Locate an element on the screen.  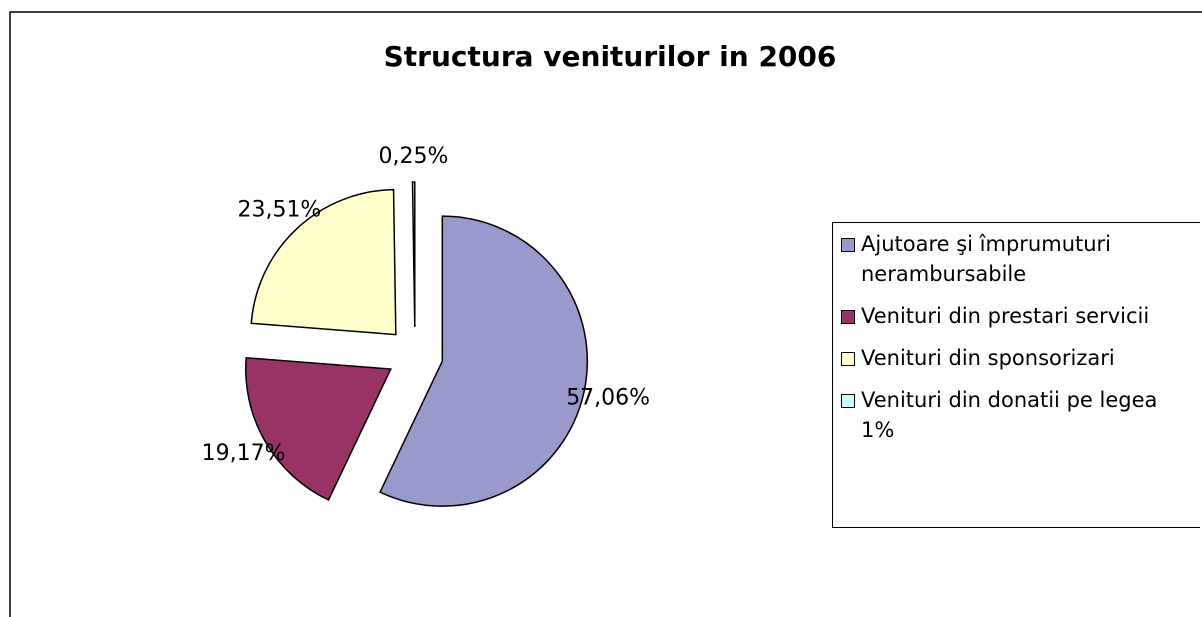
legend-item: Ajutoare şi împrumuturi nerambursabile is located at coordinates (1016, 259).